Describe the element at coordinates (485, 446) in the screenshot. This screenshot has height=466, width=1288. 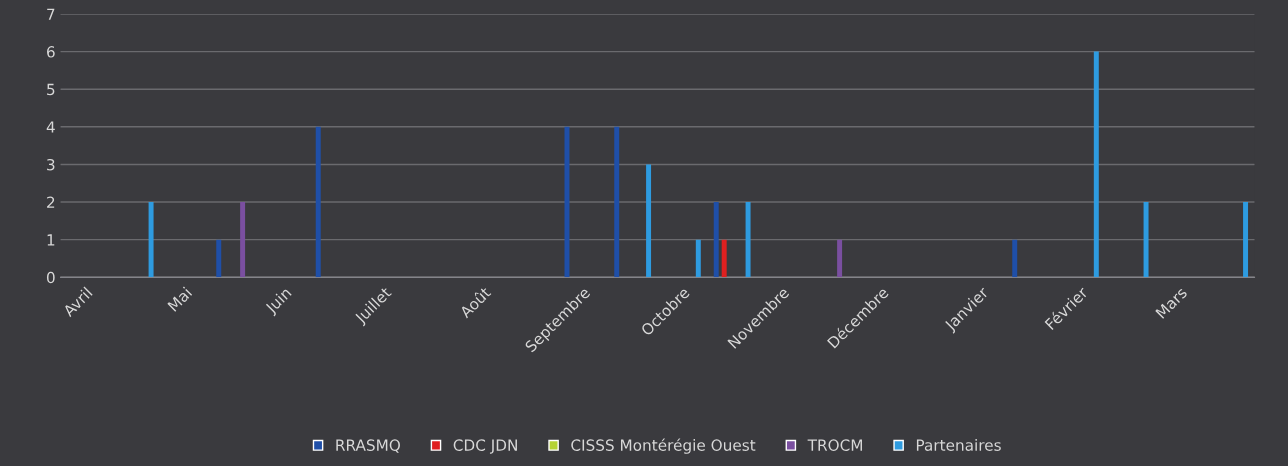
I see `legend-label: CDC JDN` at that location.